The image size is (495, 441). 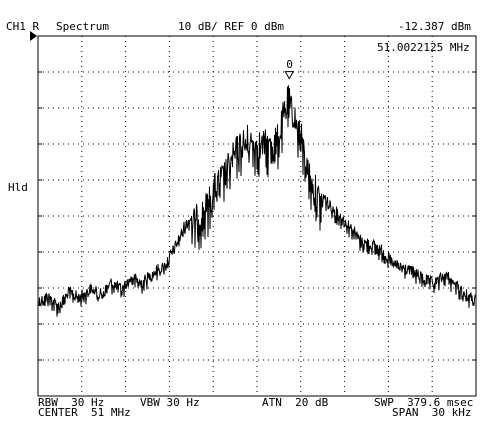 I want to click on marker-level-readout: -12.387 dBm, so click(x=434, y=26).